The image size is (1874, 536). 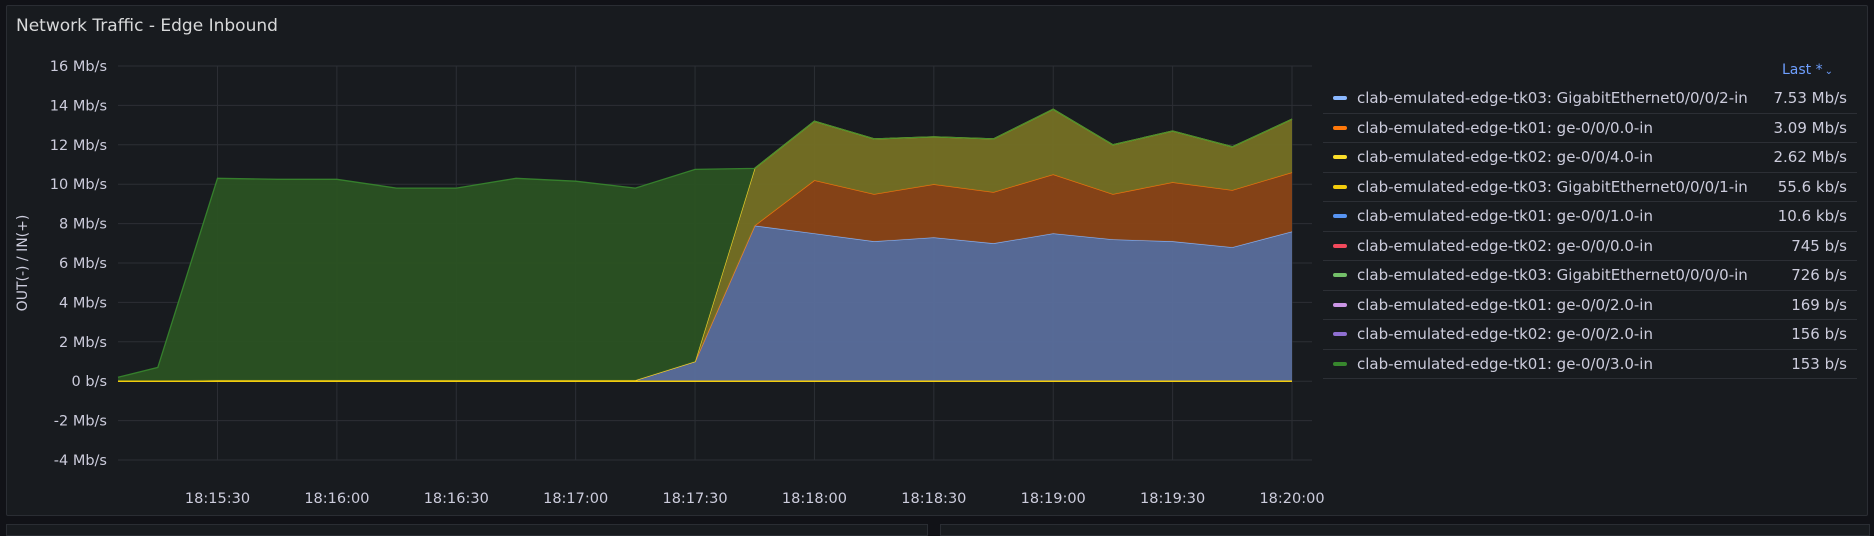 I want to click on y-tick-label: -2 Mb/s, so click(x=80, y=422).